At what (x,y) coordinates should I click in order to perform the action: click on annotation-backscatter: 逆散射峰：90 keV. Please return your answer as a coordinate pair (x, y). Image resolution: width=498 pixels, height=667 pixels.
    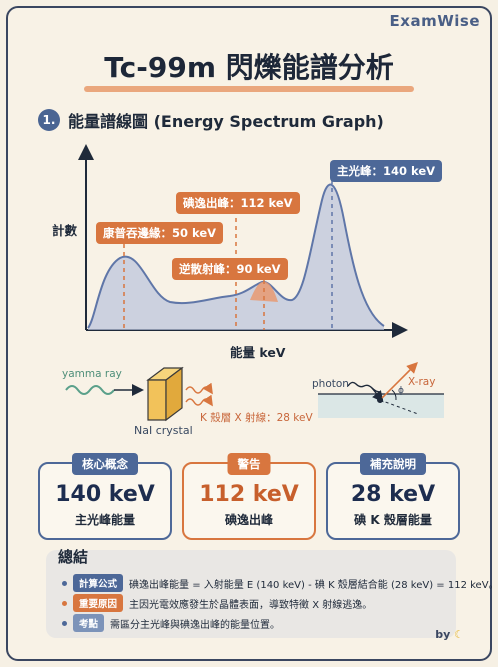
    Looking at the image, I should click on (230, 269).